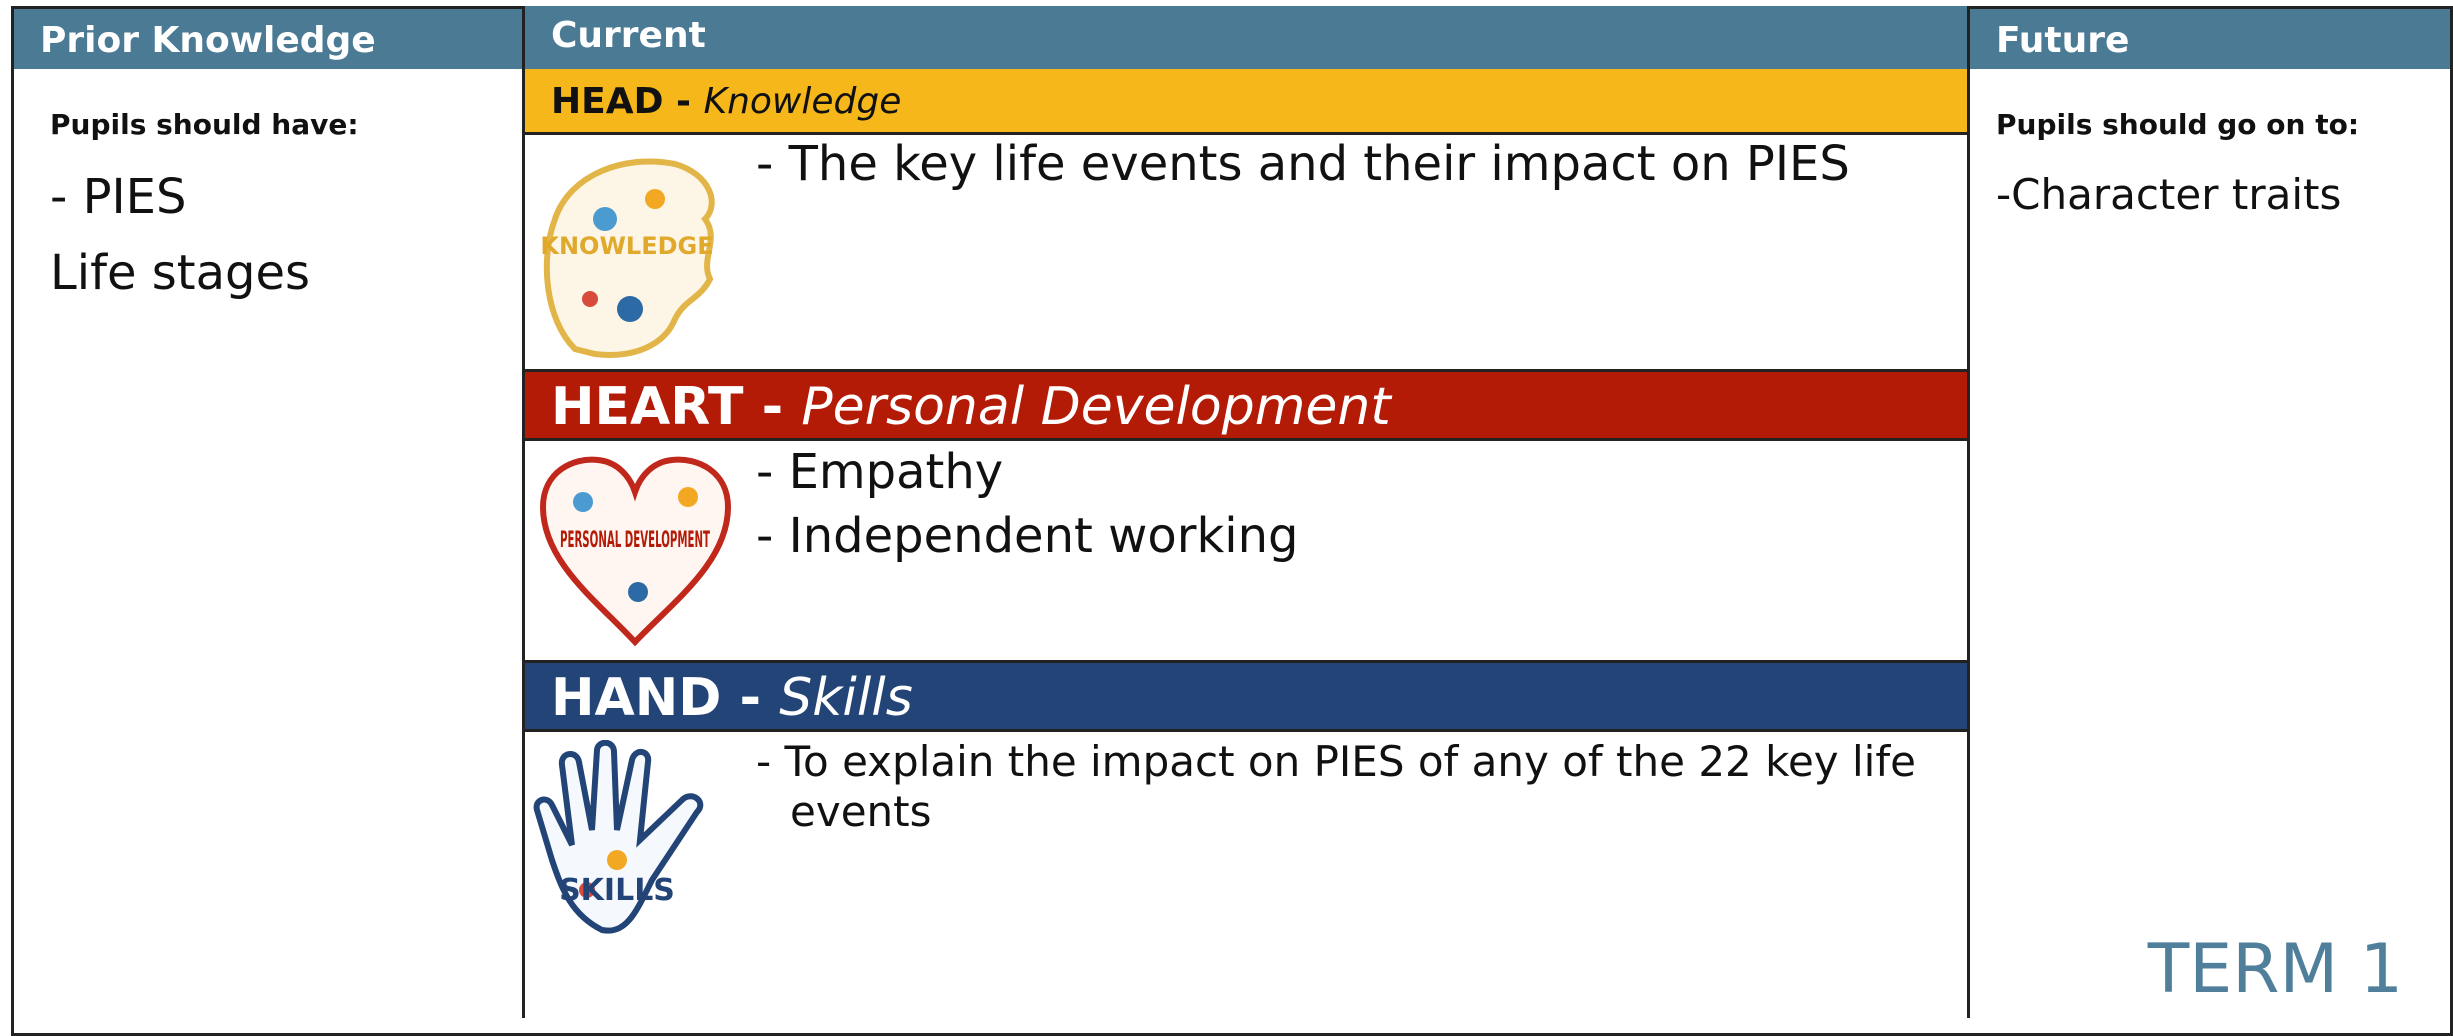 The height and width of the screenshot is (1036, 2453). What do you see at coordinates (618, 837) in the screenshot?
I see `hand-illustration: SKILLS` at bounding box center [618, 837].